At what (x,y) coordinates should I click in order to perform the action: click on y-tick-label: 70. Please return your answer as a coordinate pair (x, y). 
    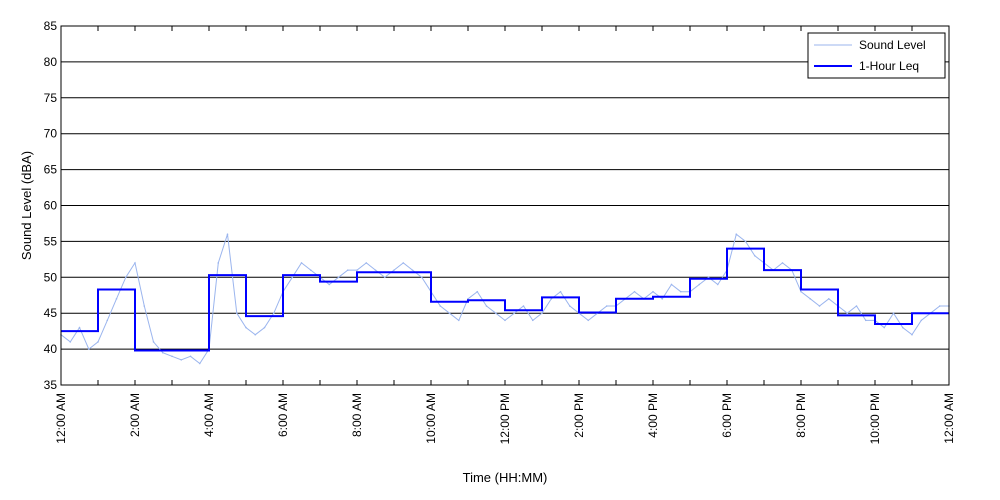
    Looking at the image, I should click on (51, 134).